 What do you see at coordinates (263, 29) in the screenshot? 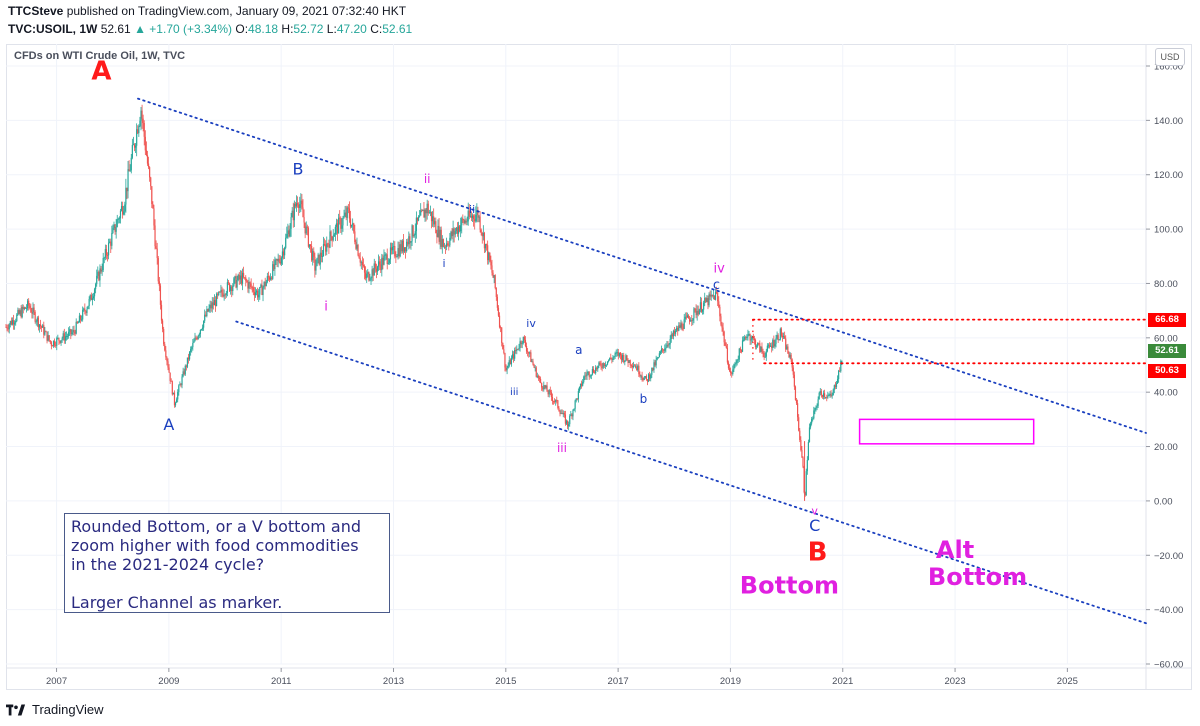
I see `open-value: 48.18` at bounding box center [263, 29].